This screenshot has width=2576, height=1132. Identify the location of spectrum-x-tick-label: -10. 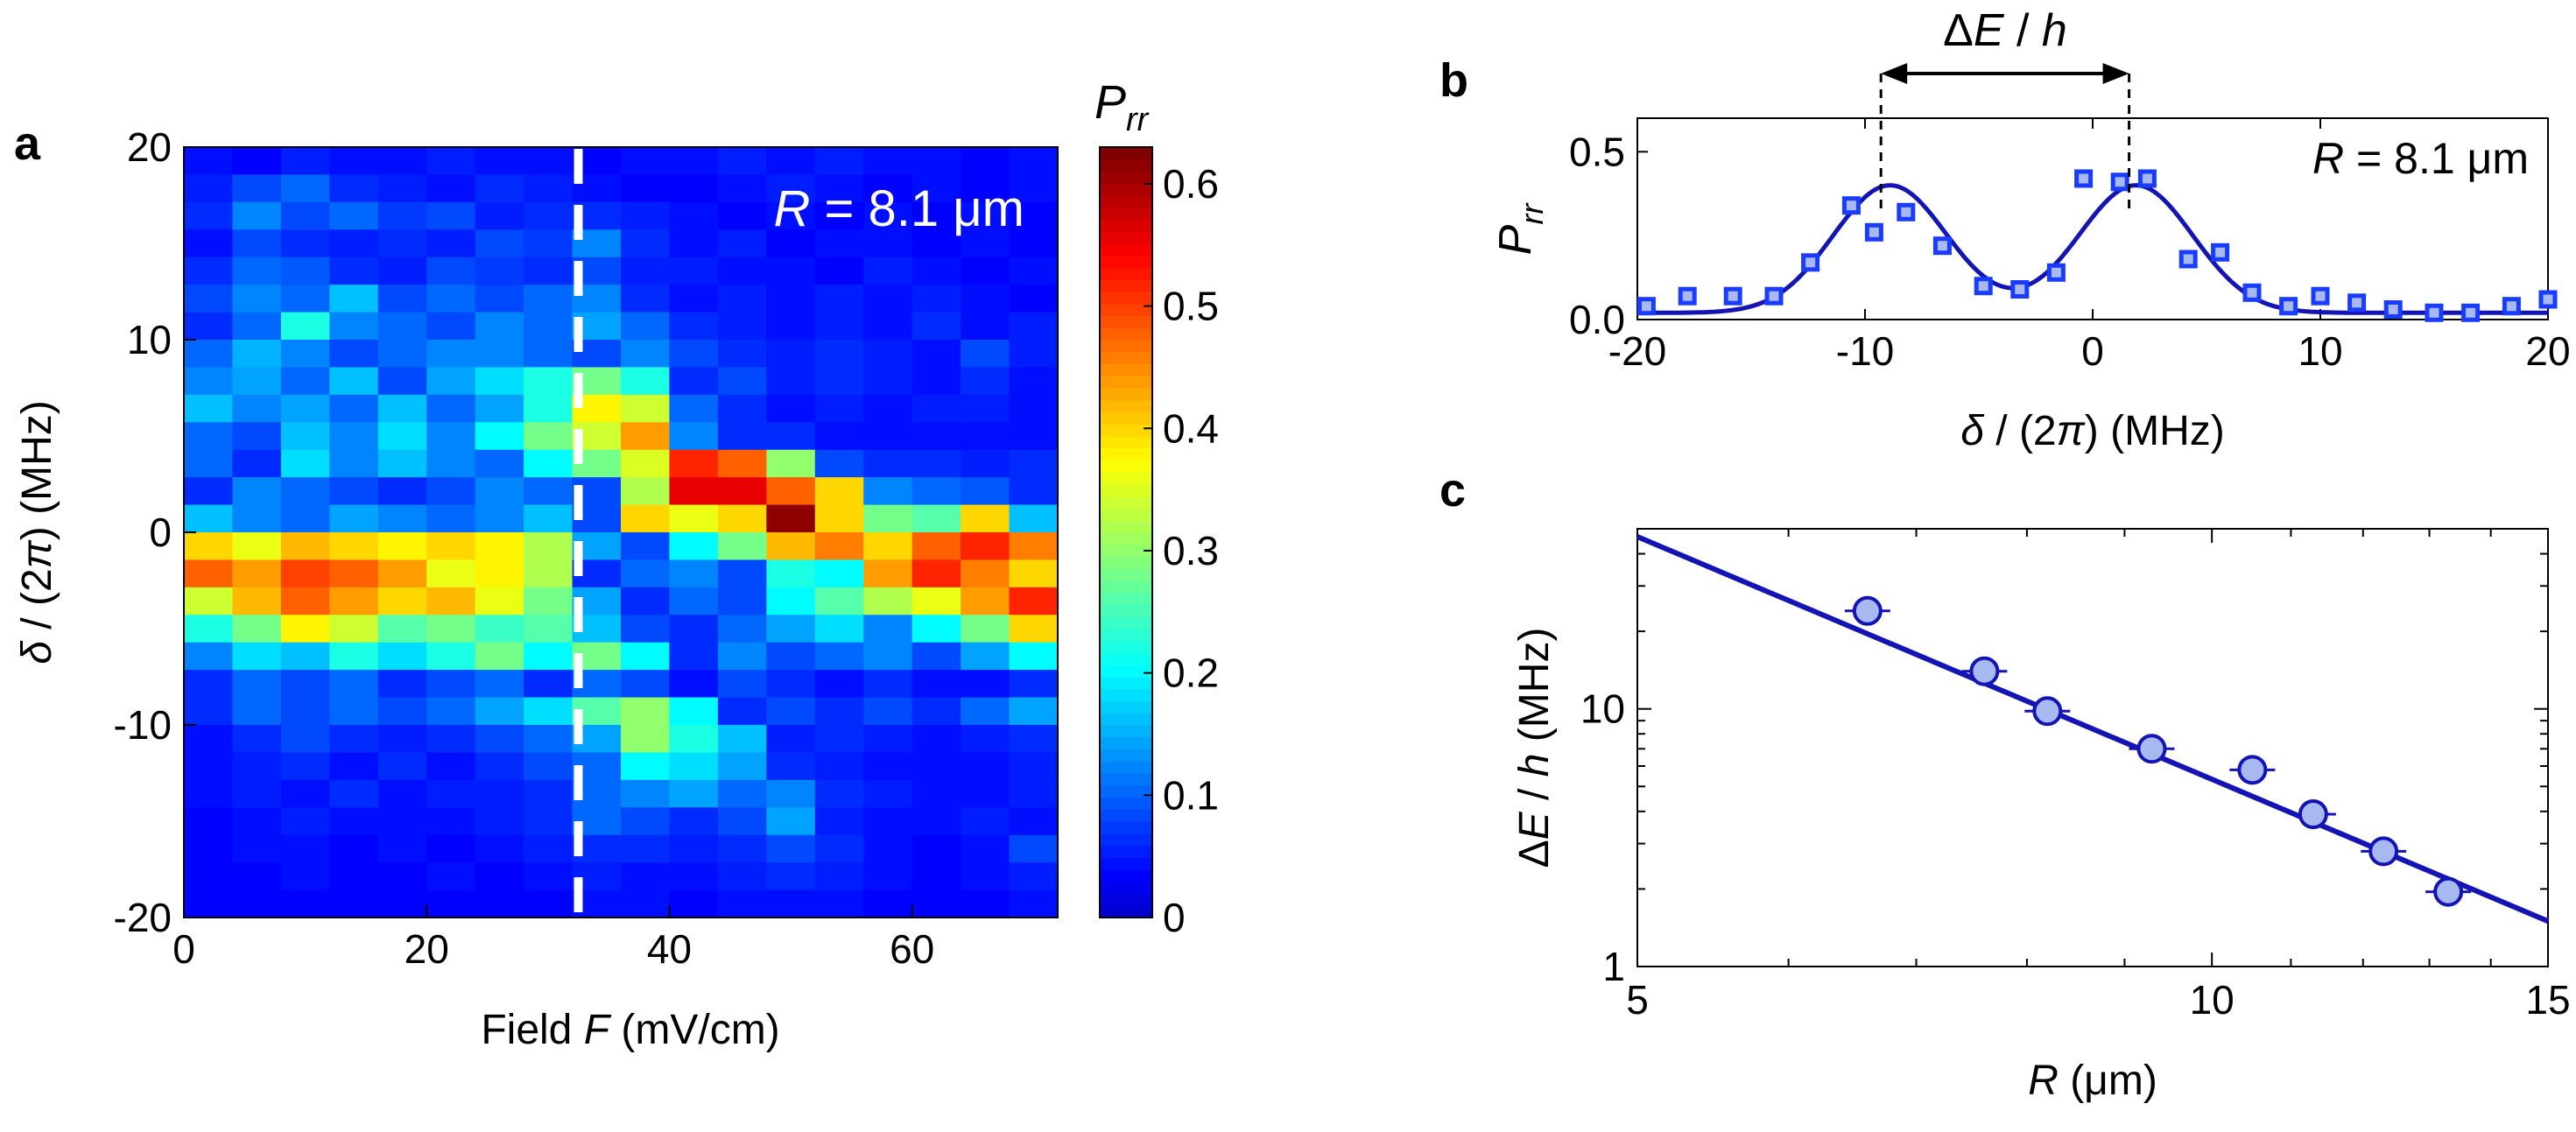
(1865, 351).